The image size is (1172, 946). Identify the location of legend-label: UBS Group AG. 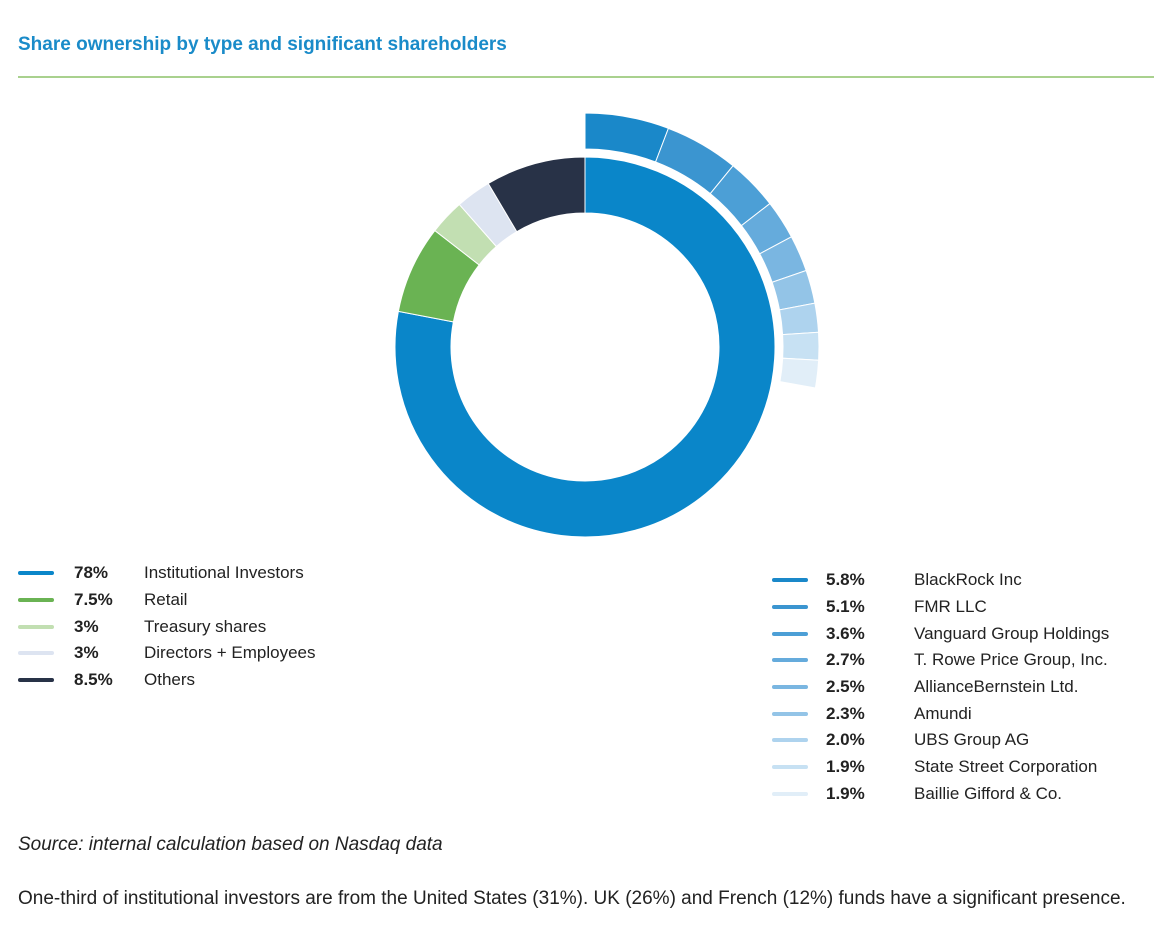
(972, 740).